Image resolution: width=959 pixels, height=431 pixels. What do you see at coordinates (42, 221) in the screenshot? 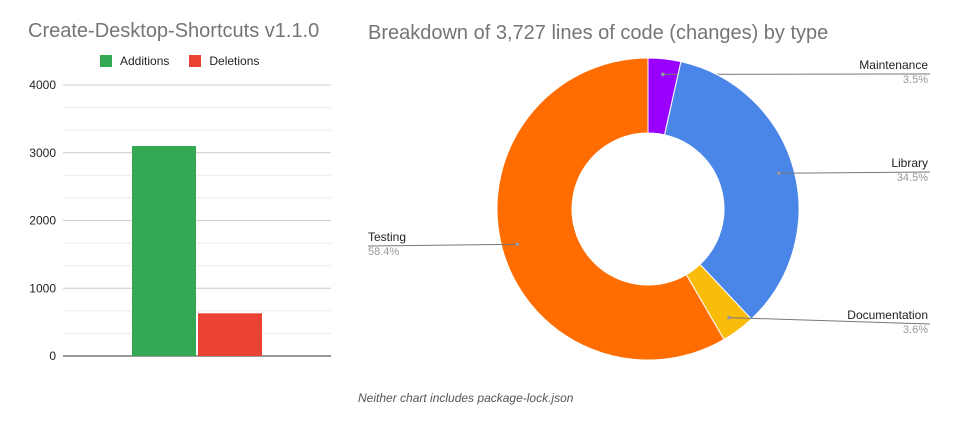
I see `y-tick-label: 2000` at bounding box center [42, 221].